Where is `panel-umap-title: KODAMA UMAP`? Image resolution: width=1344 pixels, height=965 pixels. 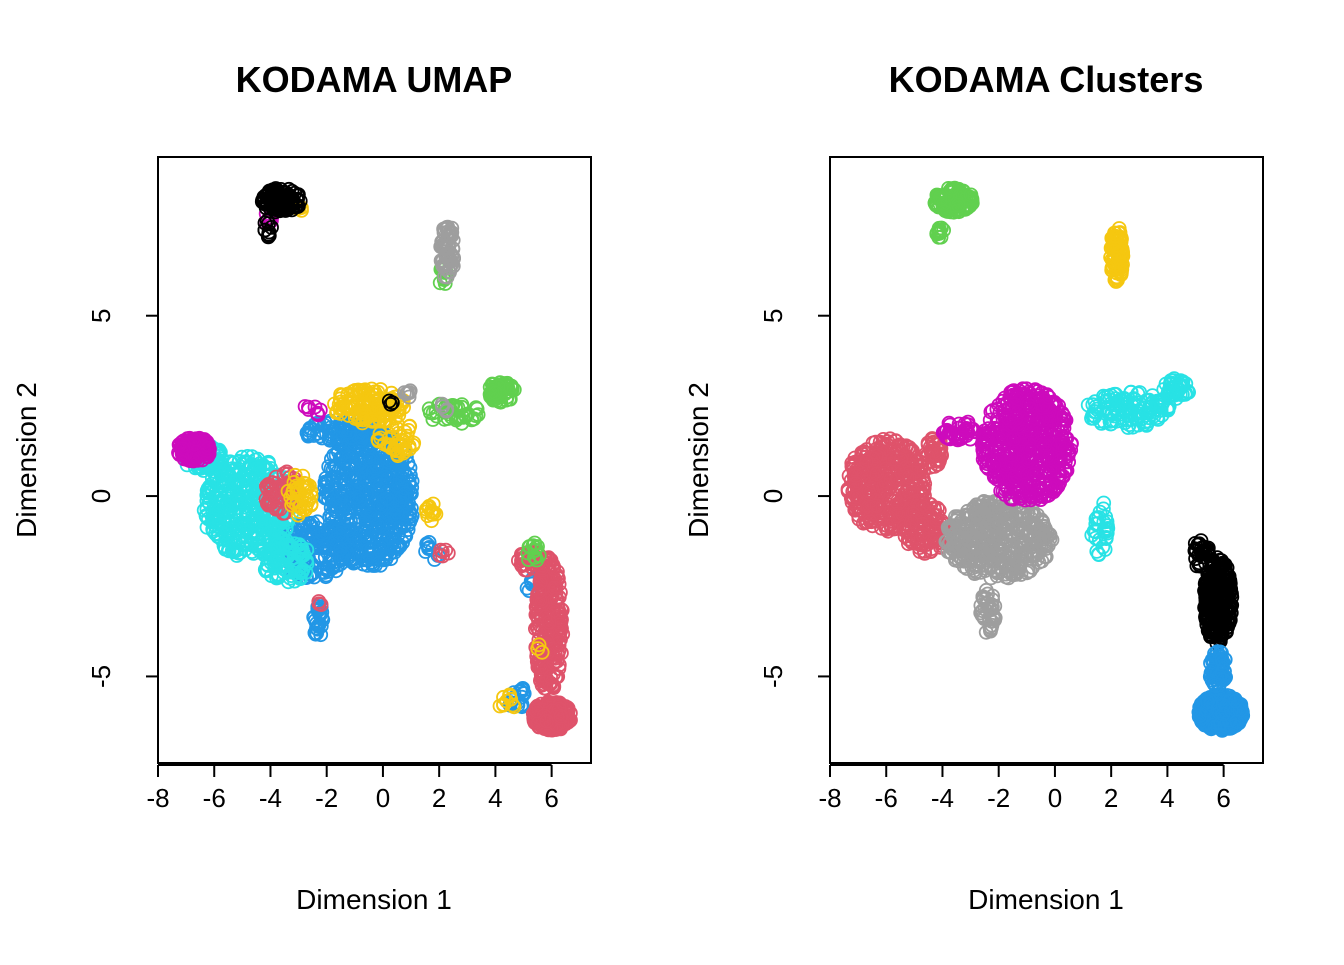
panel-umap-title: KODAMA UMAP is located at coordinates (374, 79).